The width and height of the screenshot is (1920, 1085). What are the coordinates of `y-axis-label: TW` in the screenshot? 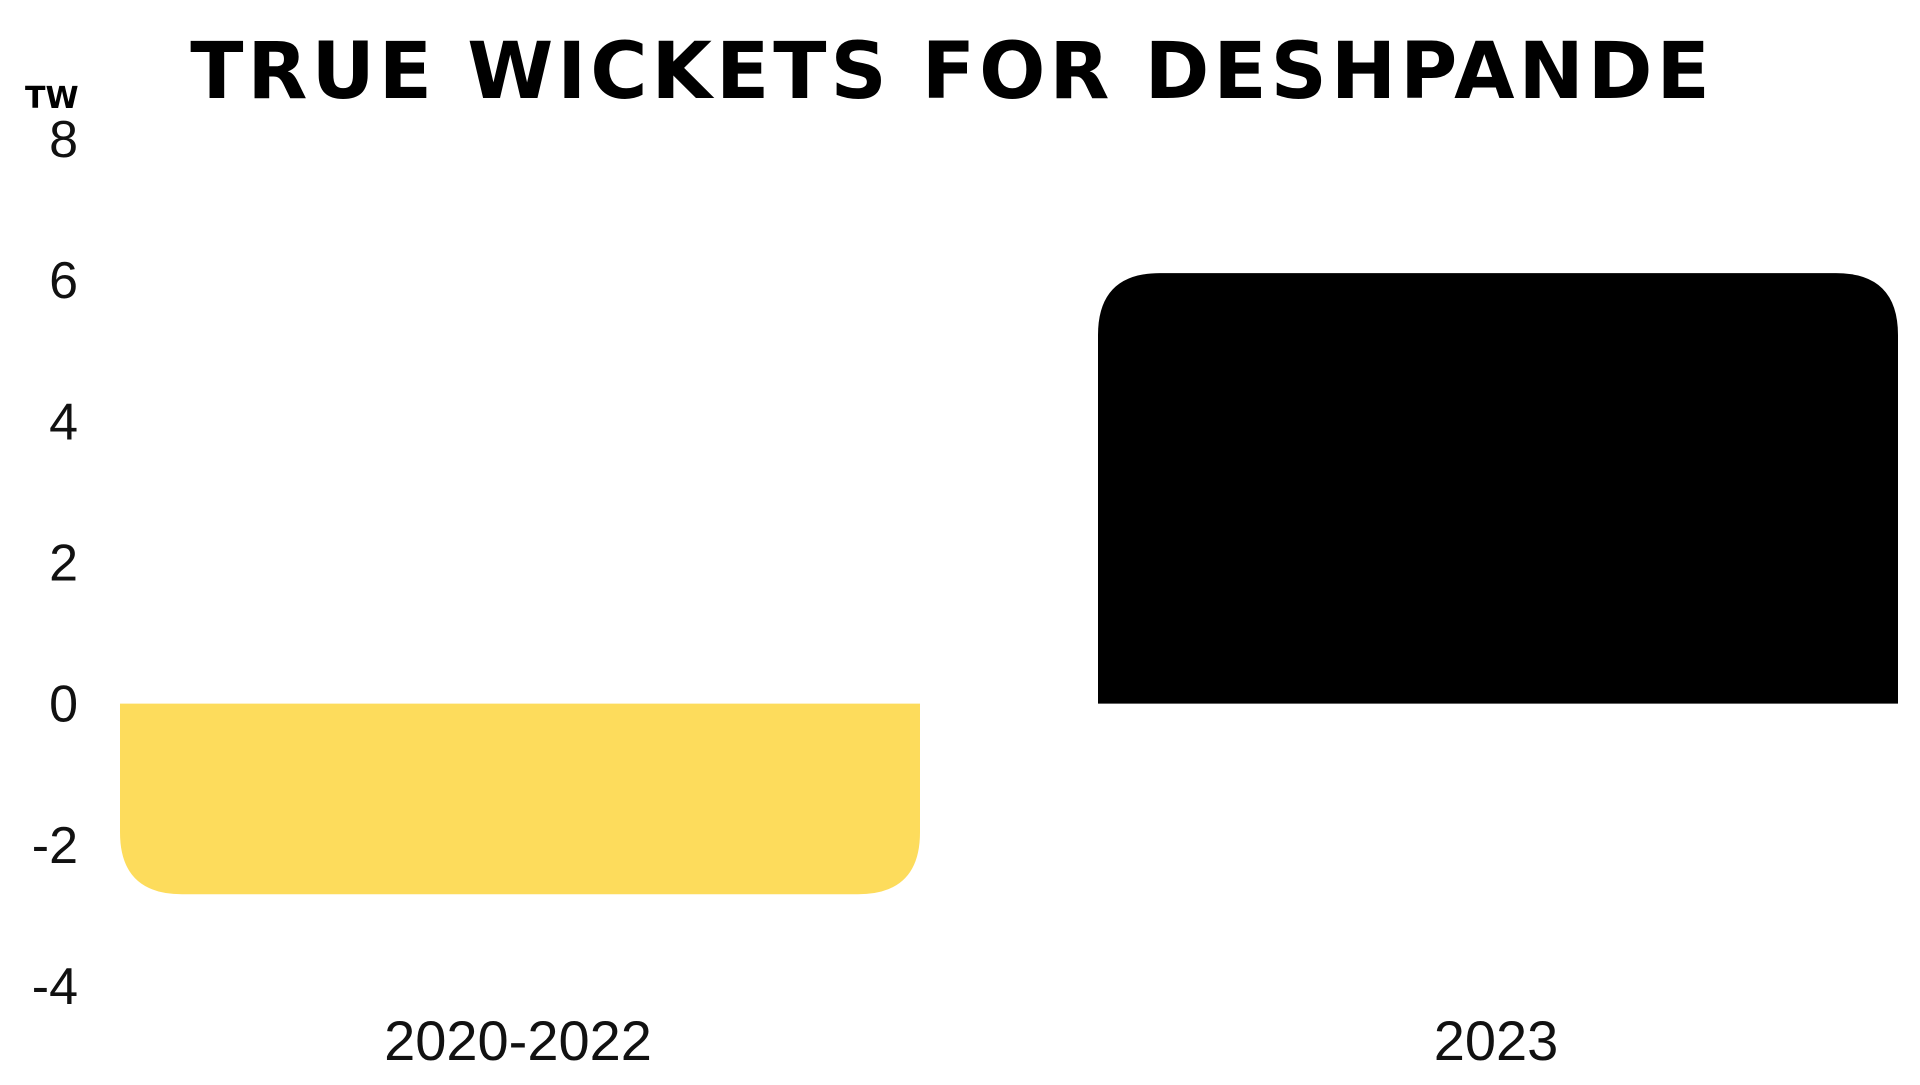 It's located at (52, 98).